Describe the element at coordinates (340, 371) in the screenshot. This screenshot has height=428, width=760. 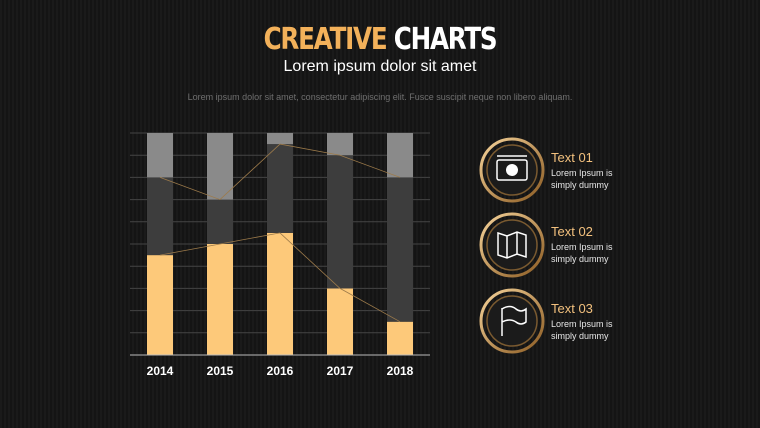
I see `x-tick-label: 2017` at that location.